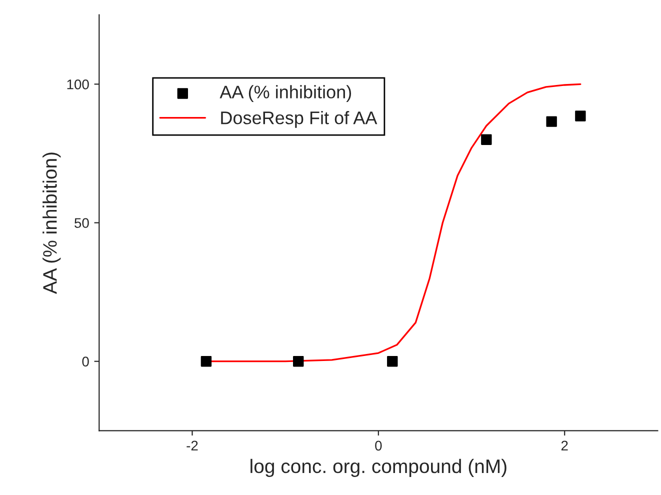 This screenshot has height=495, width=661. What do you see at coordinates (286, 93) in the screenshot?
I see `legend-label: AA (% inhibition)` at bounding box center [286, 93].